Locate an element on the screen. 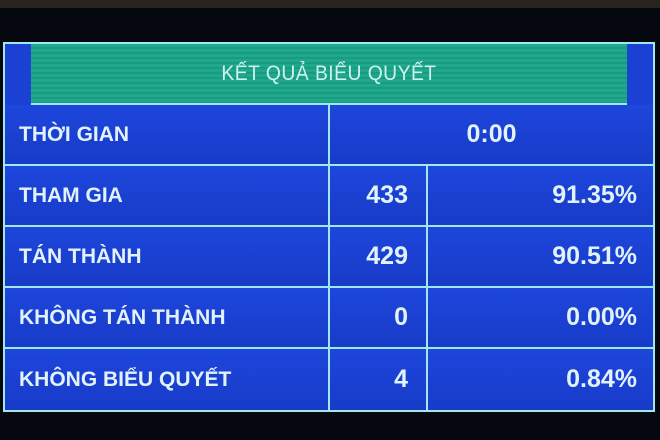 This screenshot has height=440, width=660. row-time: THỜI GIAN 0:00 is located at coordinates (329, 135).